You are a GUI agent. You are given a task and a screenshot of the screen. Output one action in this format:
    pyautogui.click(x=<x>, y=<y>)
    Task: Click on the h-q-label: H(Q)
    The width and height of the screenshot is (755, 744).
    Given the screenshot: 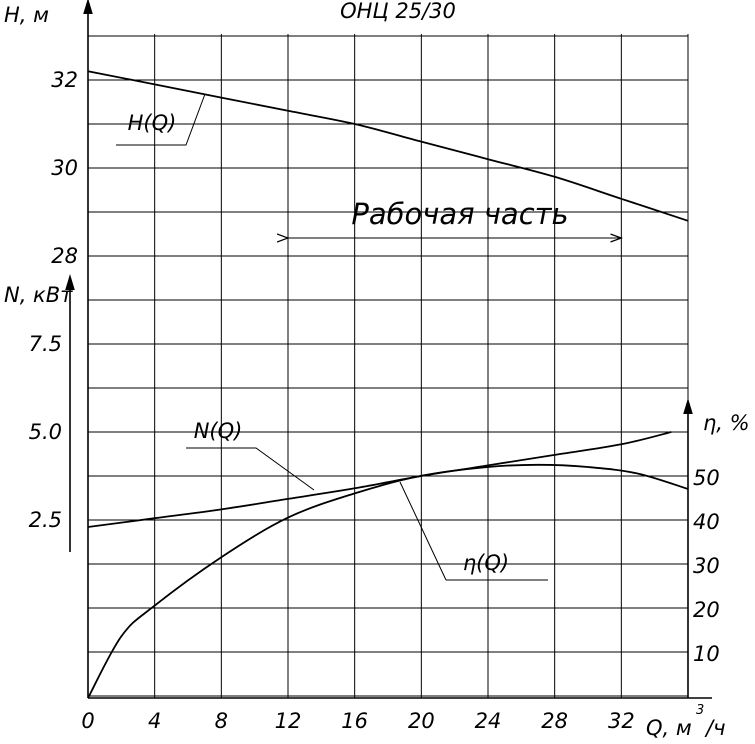 What is the action you would take?
    pyautogui.click(x=152, y=123)
    